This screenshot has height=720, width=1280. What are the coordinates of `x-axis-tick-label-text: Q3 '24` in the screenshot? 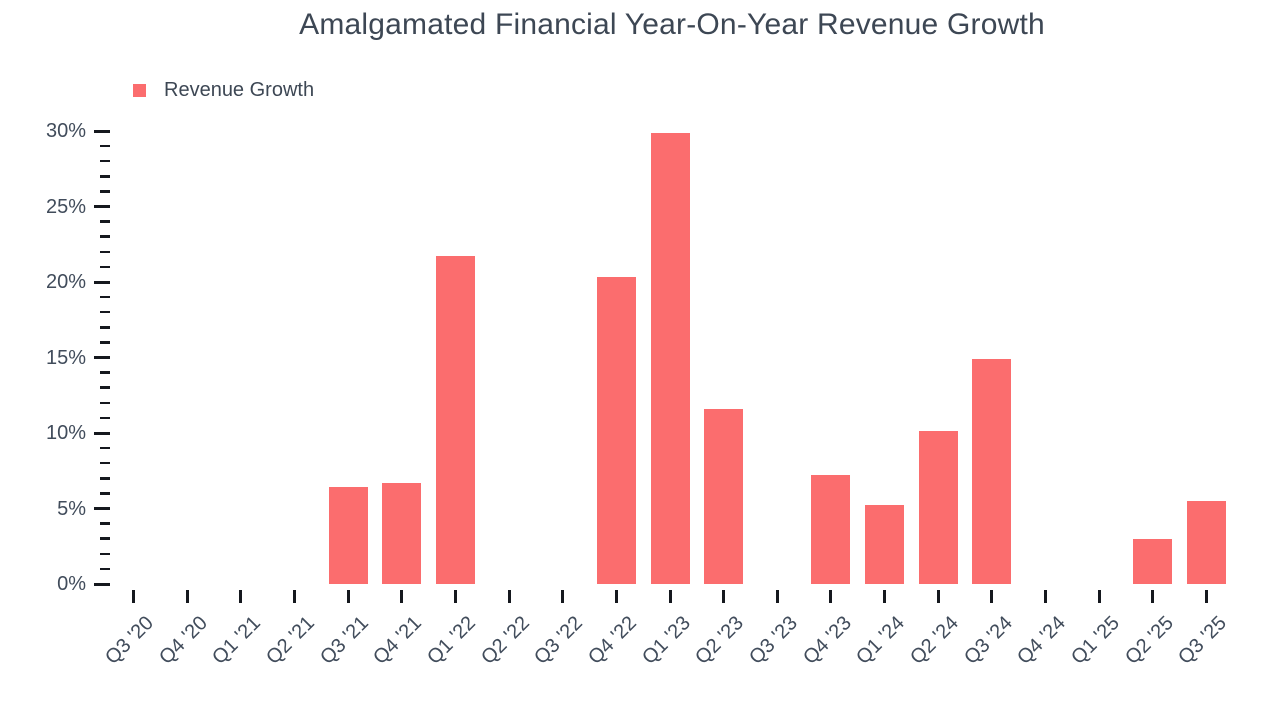 It's located at (988, 640).